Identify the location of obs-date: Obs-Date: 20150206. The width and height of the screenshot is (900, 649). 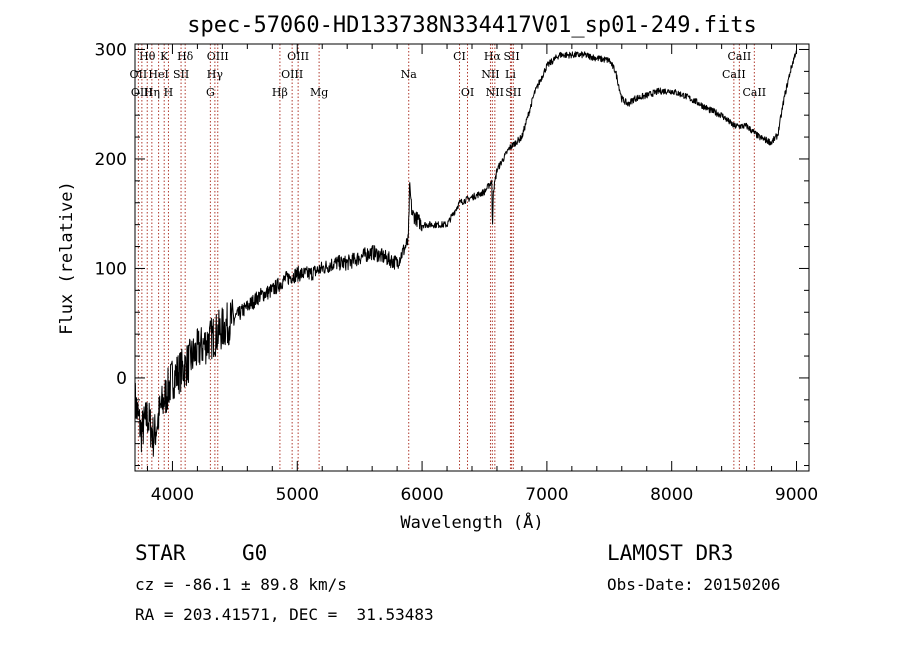
(693, 584).